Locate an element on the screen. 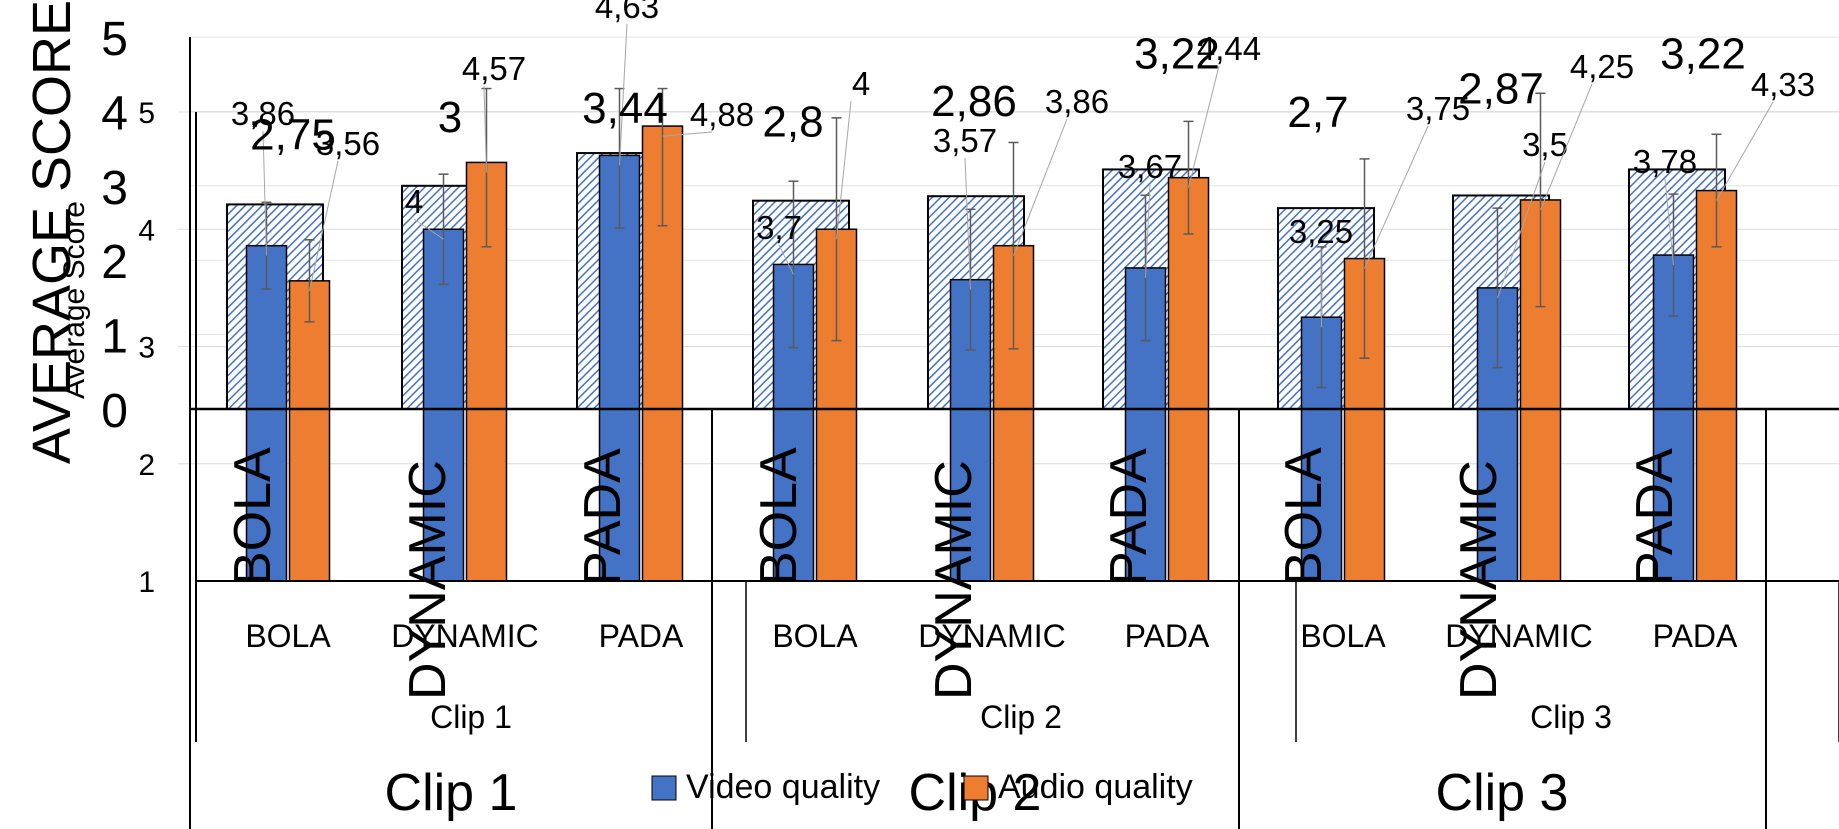 The width and height of the screenshot is (1839, 829). front-chart-y-ticks: 1 2 3 4 5 is located at coordinates (146, 348).